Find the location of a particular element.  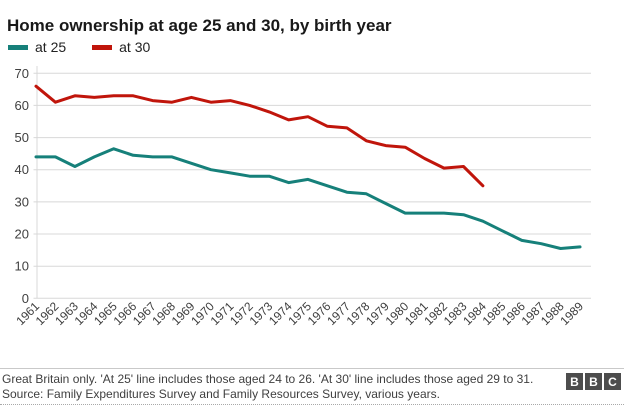

y-tick-label: 50 is located at coordinates (22, 137).